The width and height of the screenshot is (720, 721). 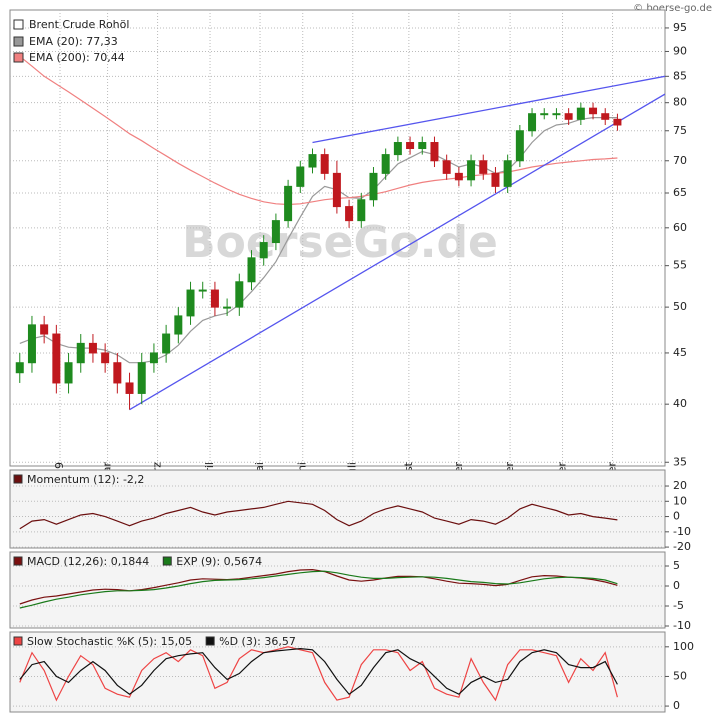 I want to click on legend-label: EMA (20): 77,33, so click(x=73, y=41).